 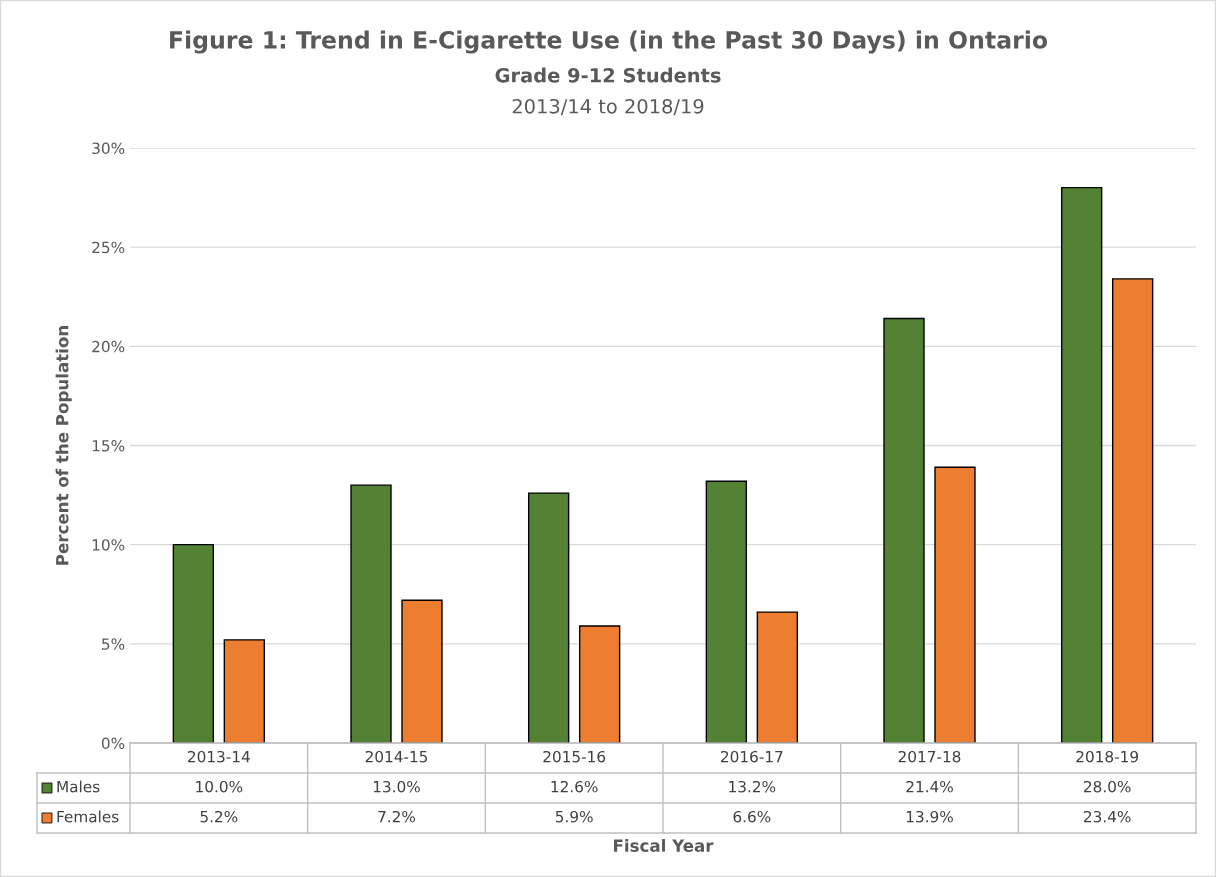 What do you see at coordinates (929, 786) in the screenshot?
I see `data-label: 21.4%` at bounding box center [929, 786].